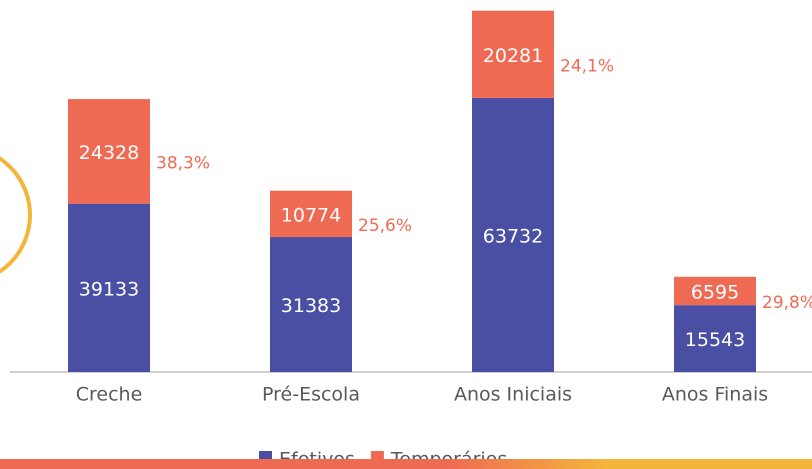 The width and height of the screenshot is (812, 469). I want to click on value-label: 39133, so click(109, 289).